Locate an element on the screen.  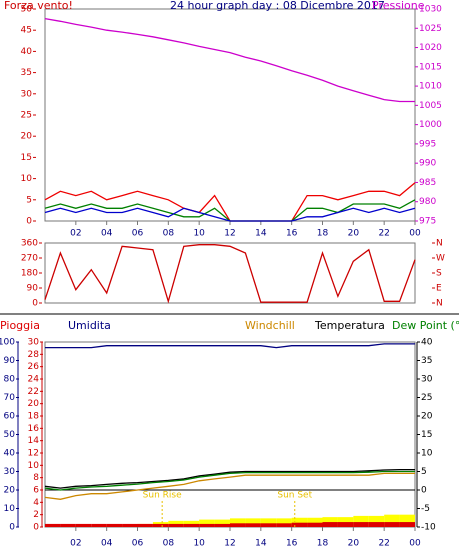
y-tick-label: 360 is located at coordinates (29, 244).